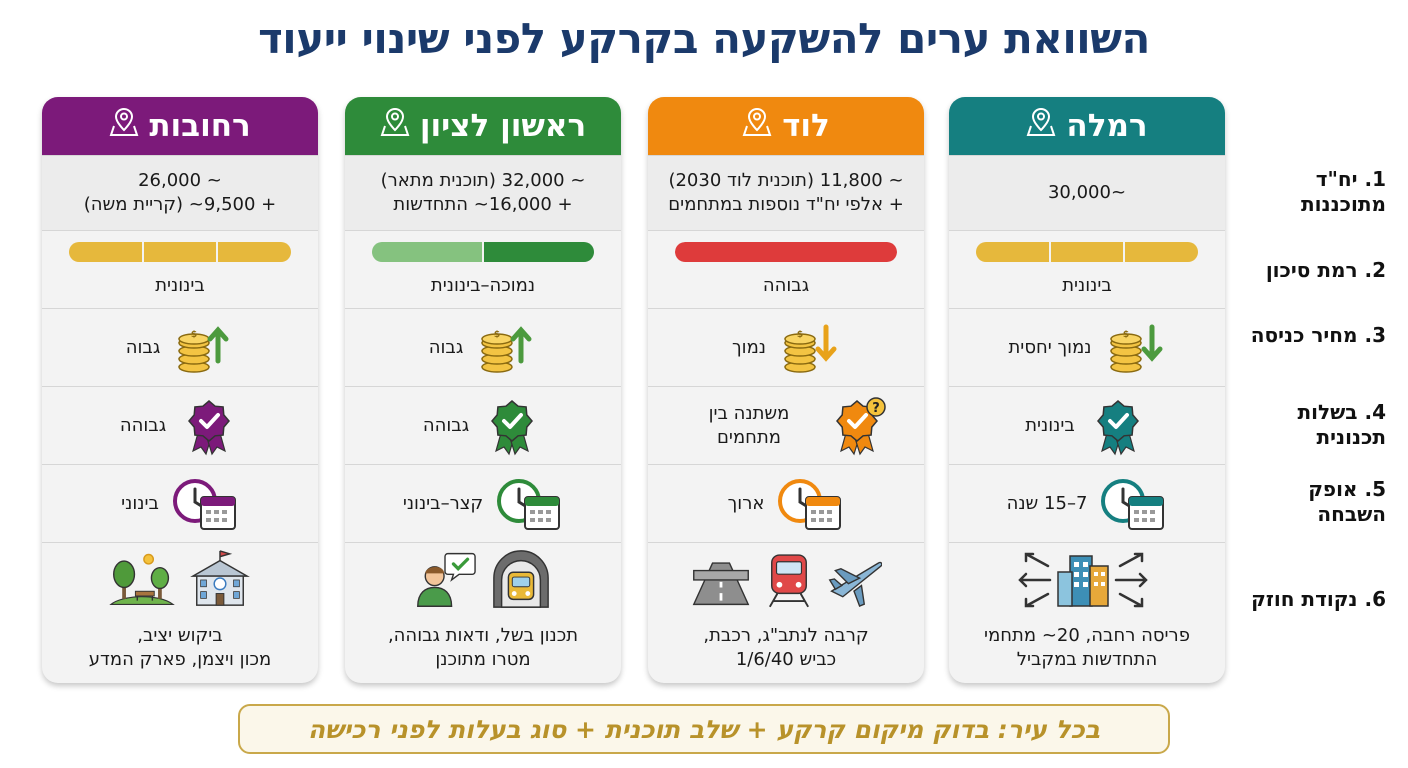 The width and height of the screenshot is (1408, 768). What do you see at coordinates (445, 582) in the screenshot?
I see `approved-person-icon` at bounding box center [445, 582].